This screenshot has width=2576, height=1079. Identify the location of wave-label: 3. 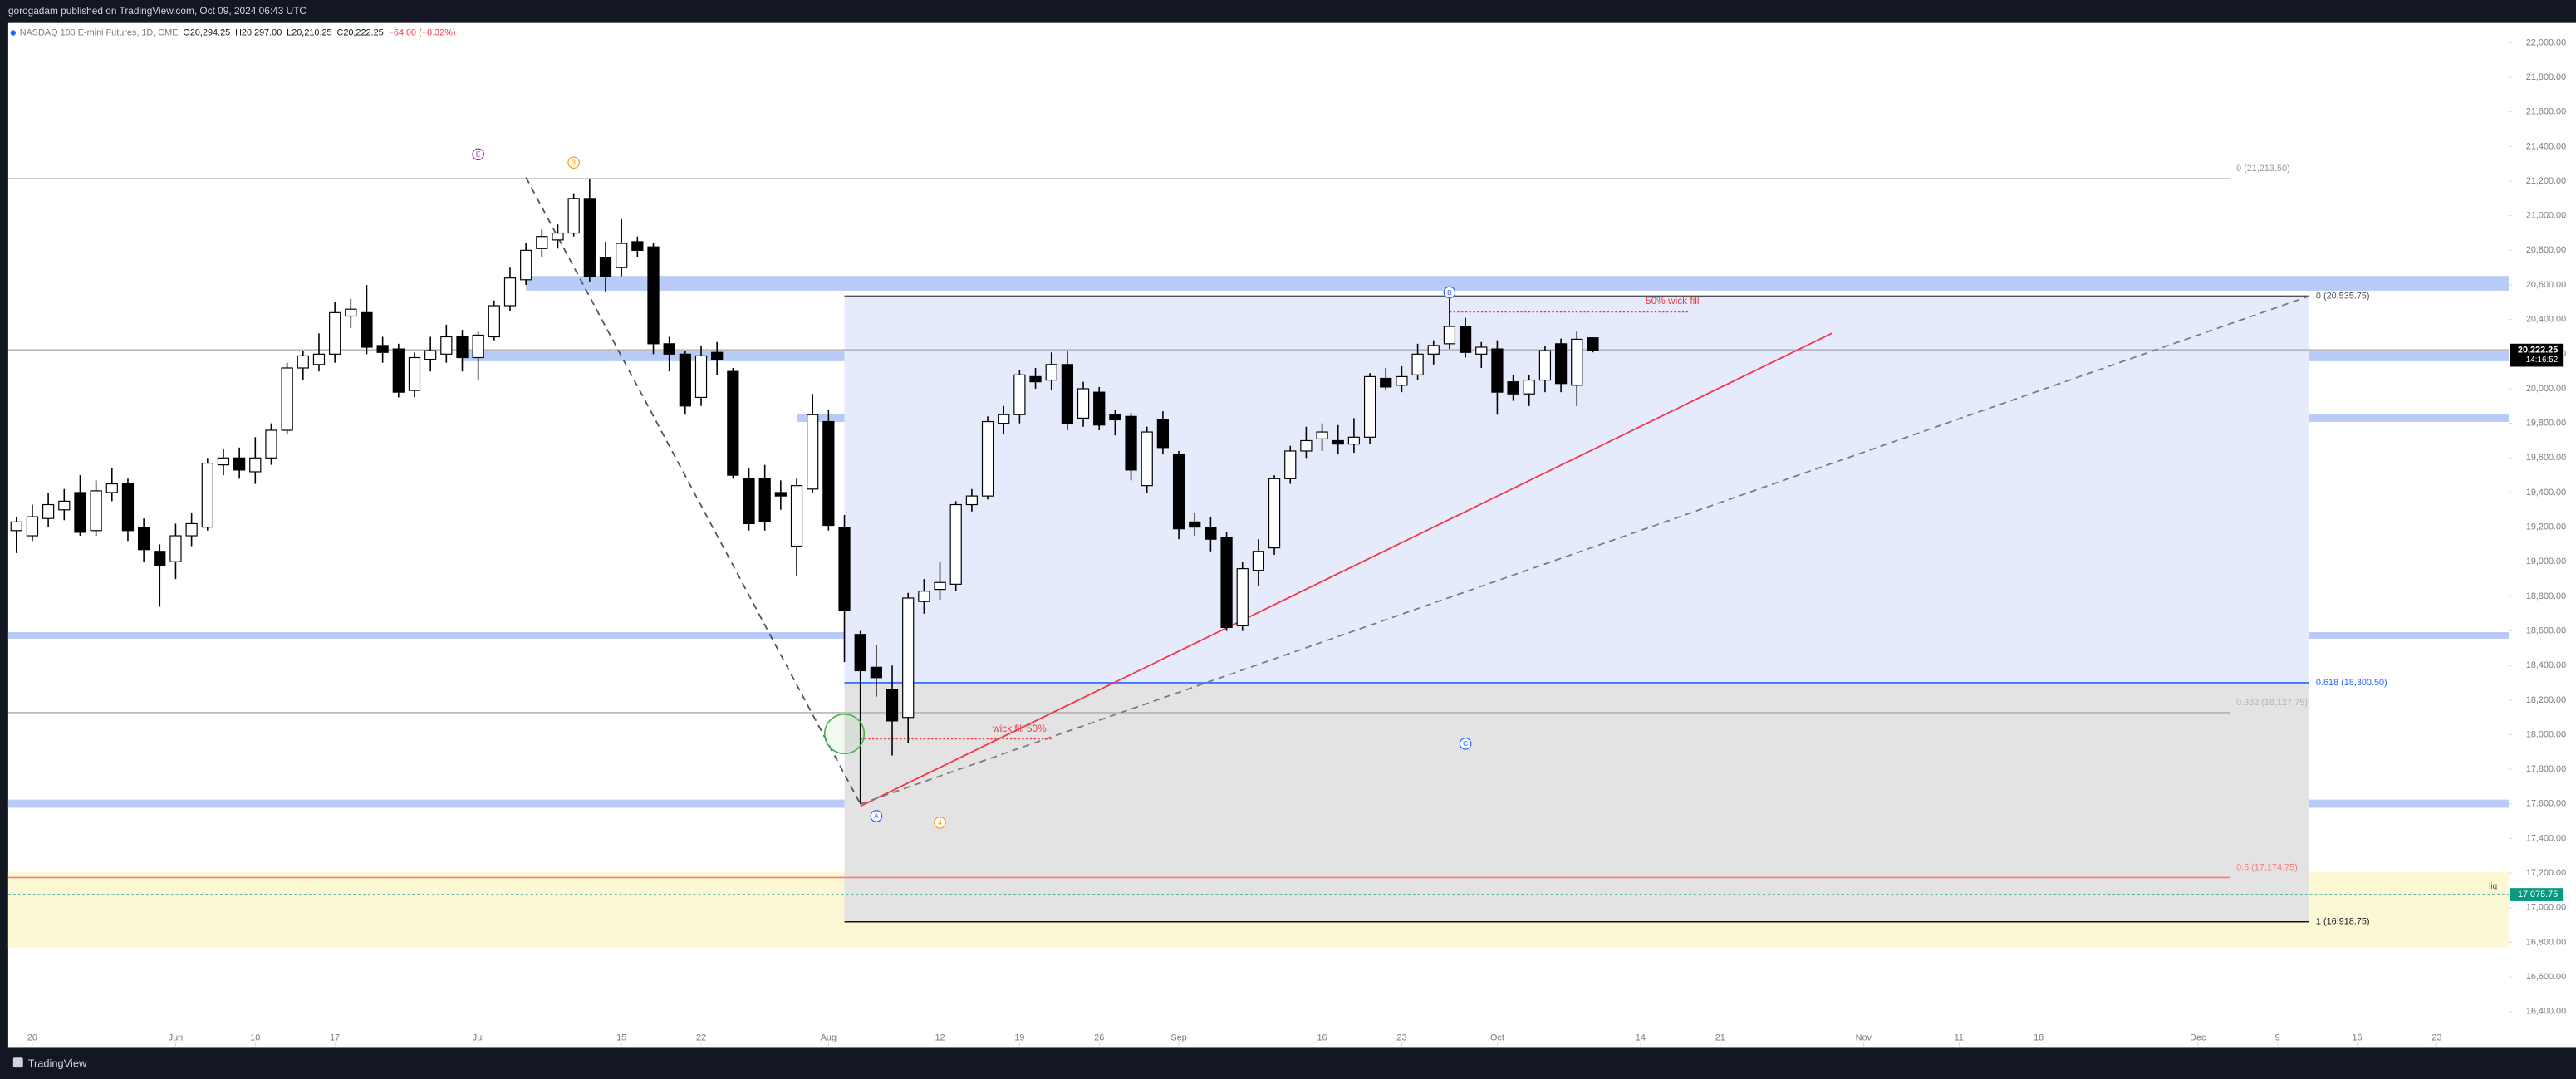
(574, 163).